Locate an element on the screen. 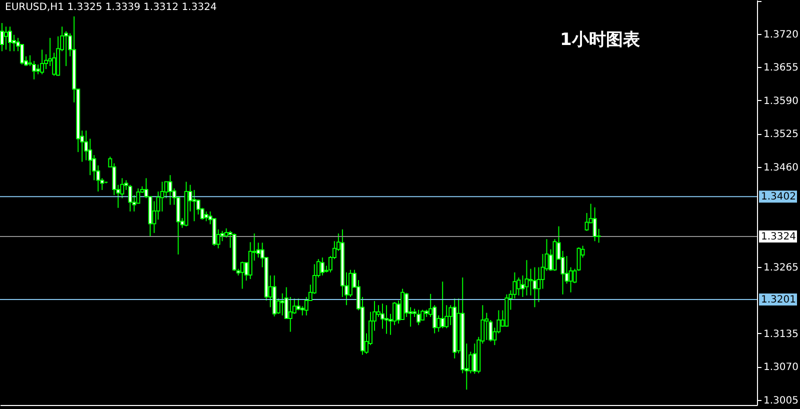 The image size is (800, 409). y-tick-label: 1.3655 is located at coordinates (781, 68).